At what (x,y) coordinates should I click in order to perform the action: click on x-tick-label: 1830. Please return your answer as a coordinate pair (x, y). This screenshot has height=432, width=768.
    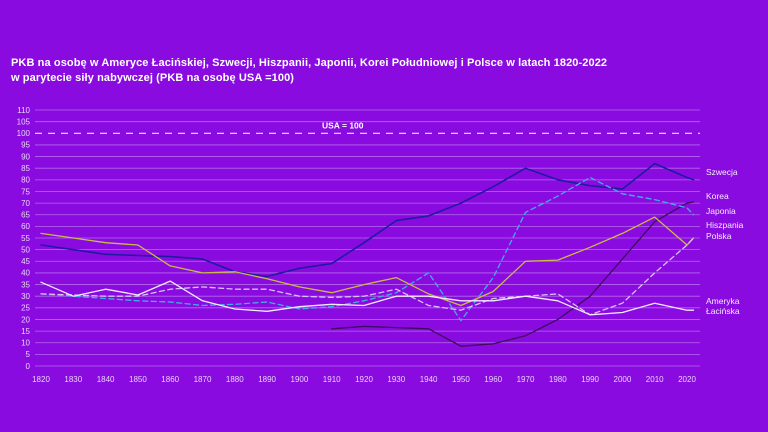
    Looking at the image, I should click on (73, 379).